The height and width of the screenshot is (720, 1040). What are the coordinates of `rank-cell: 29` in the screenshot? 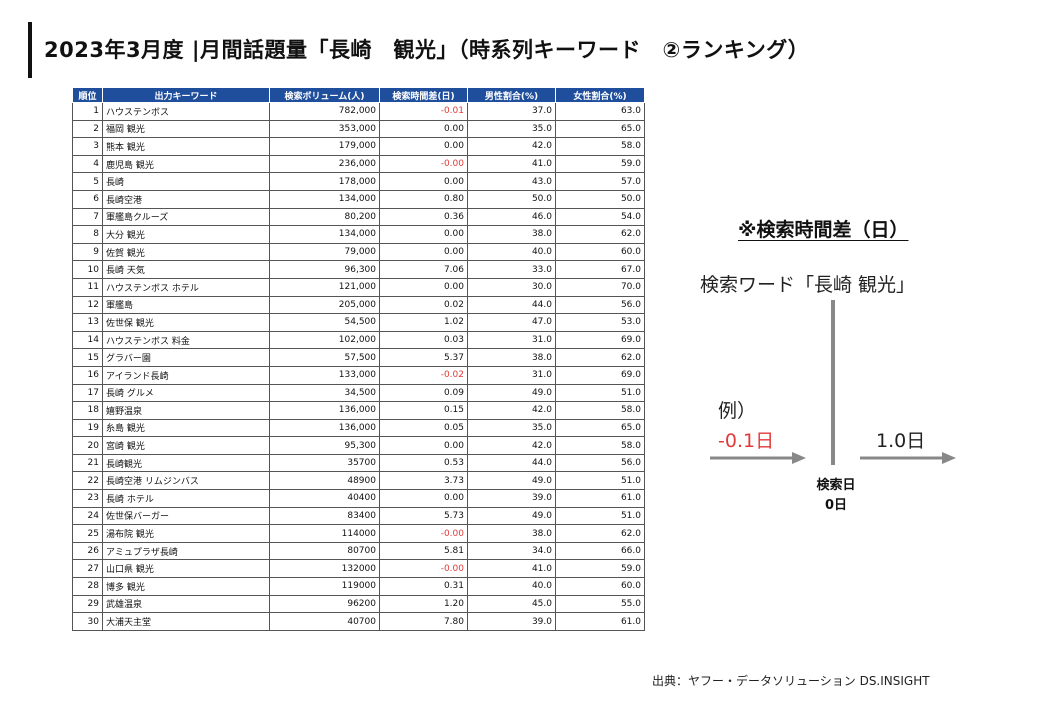 It's located at (87, 604).